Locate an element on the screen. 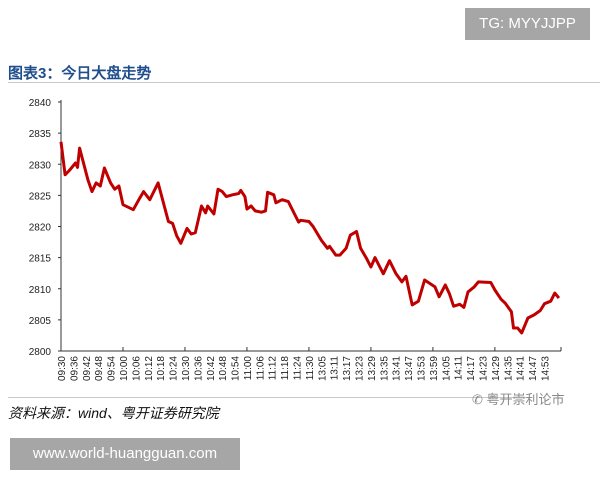  x-tick-label: 13:35 is located at coordinates (384, 368).